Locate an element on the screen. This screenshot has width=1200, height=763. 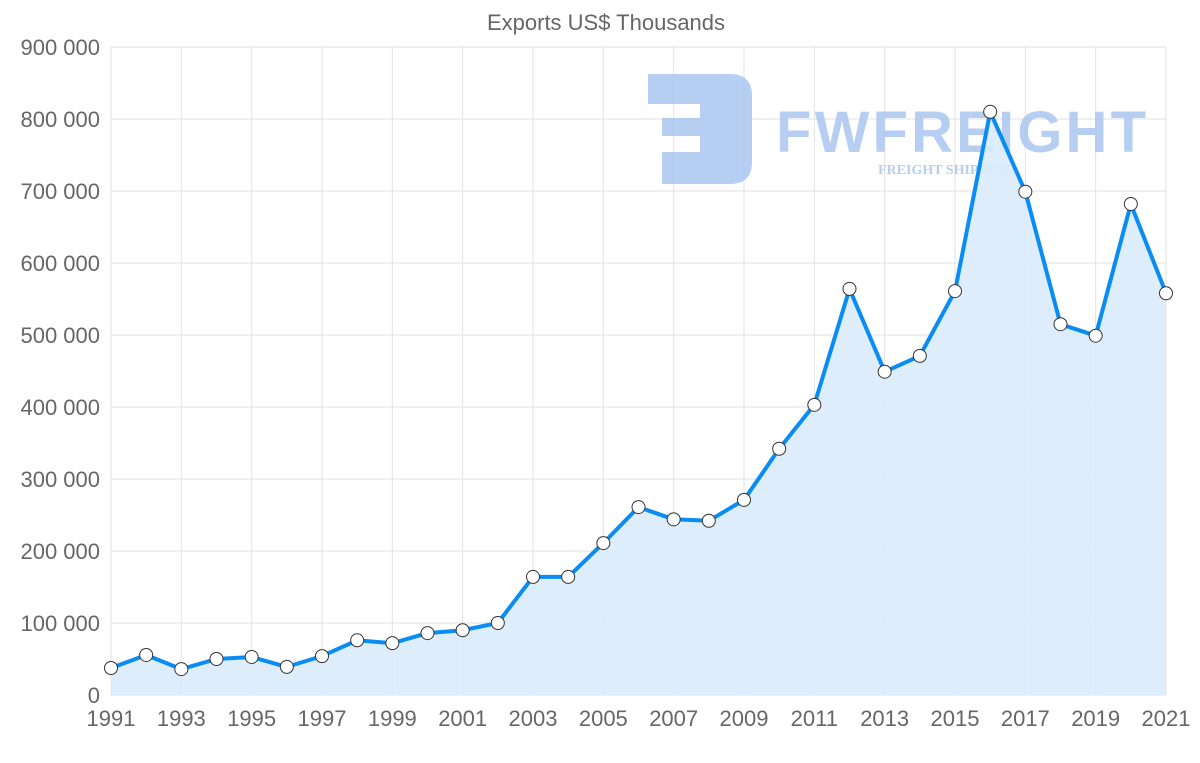
y-tick-label: 600 000 is located at coordinates (60, 263).